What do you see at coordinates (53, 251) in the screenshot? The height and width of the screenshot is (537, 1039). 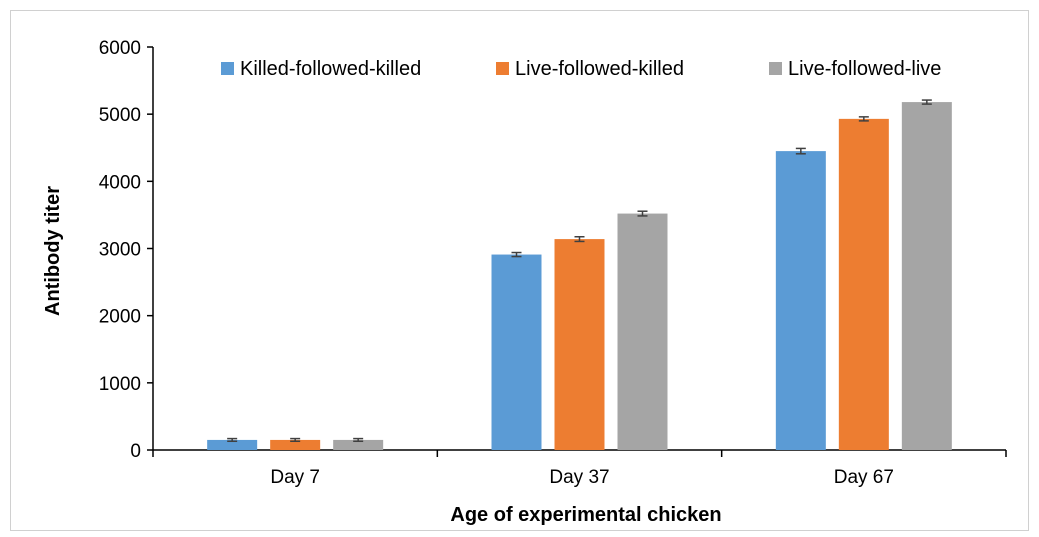 I see `y-axis-title: Antibody titer` at bounding box center [53, 251].